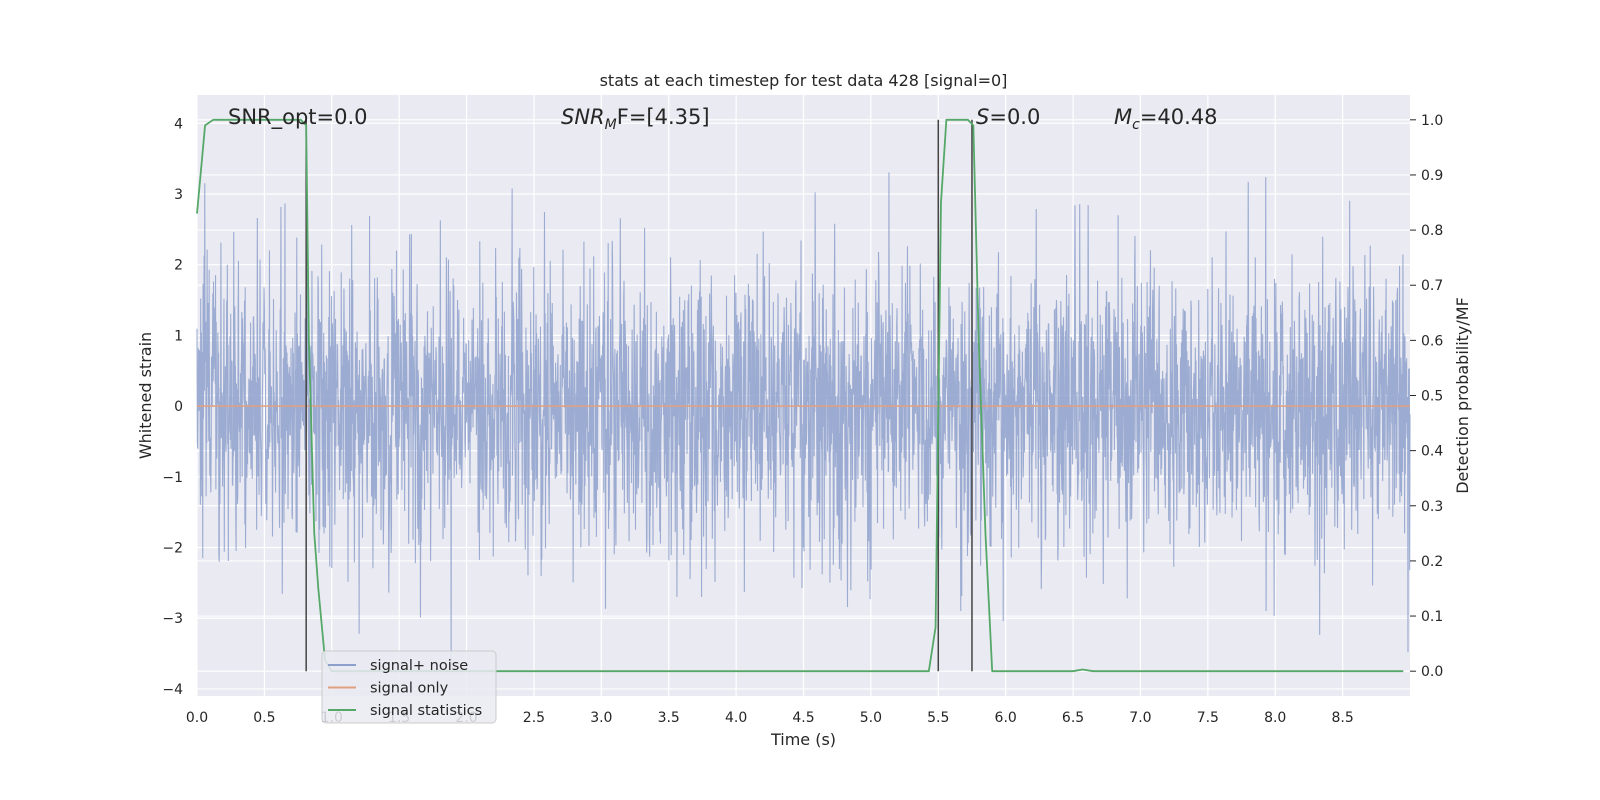  I want to click on y-left-tick-label: 4, so click(178, 124).